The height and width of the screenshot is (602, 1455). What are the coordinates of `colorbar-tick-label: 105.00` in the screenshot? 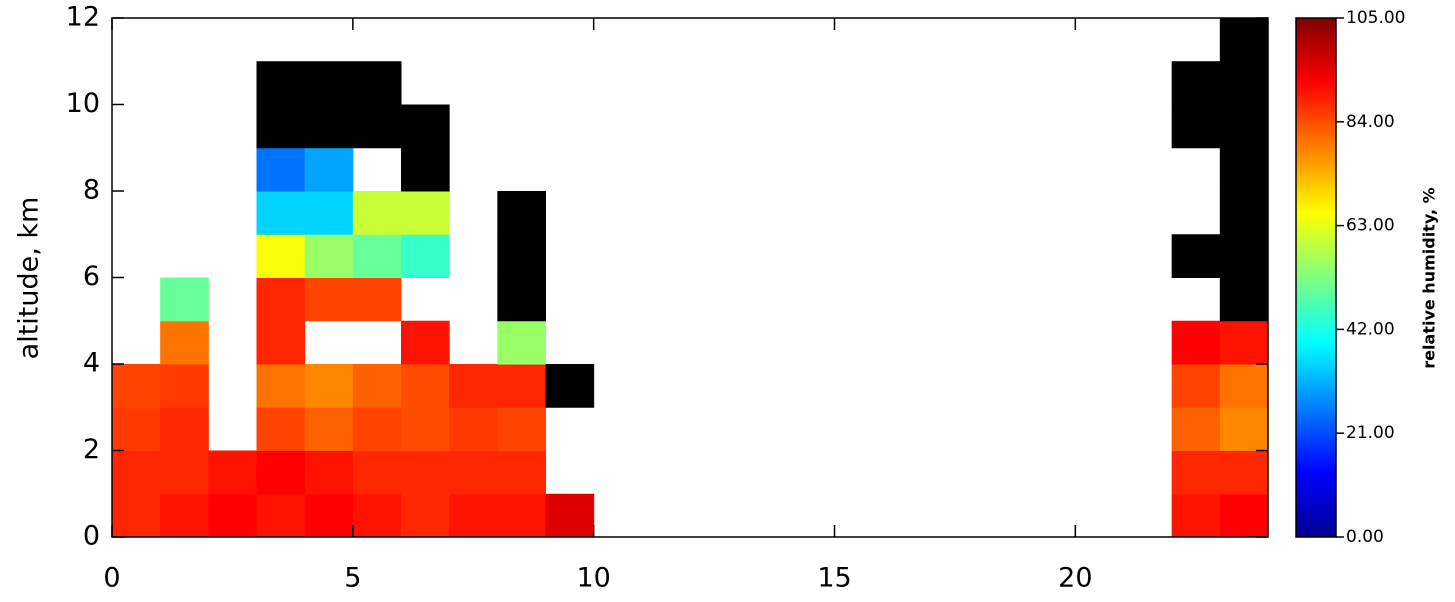 It's located at (1375, 18).